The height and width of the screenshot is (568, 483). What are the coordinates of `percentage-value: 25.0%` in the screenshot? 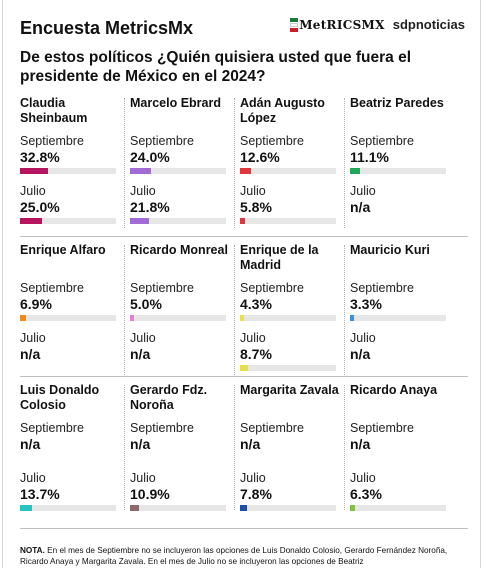 It's located at (40, 207).